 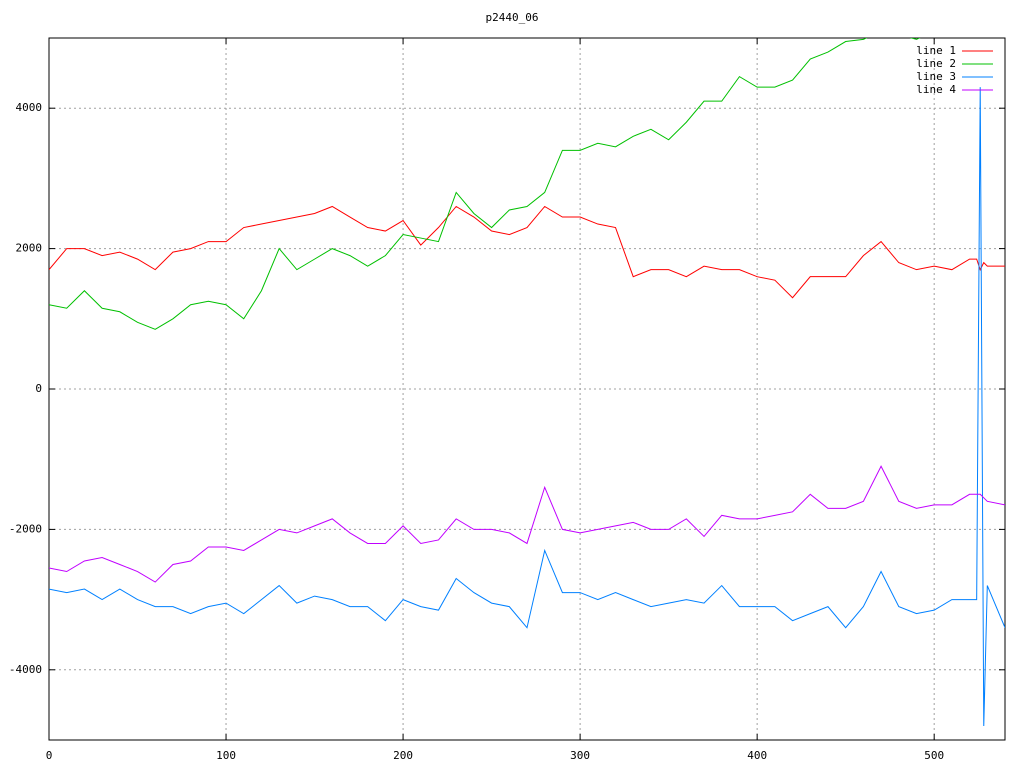 What do you see at coordinates (936, 76) in the screenshot?
I see `legend-label: line 3` at bounding box center [936, 76].